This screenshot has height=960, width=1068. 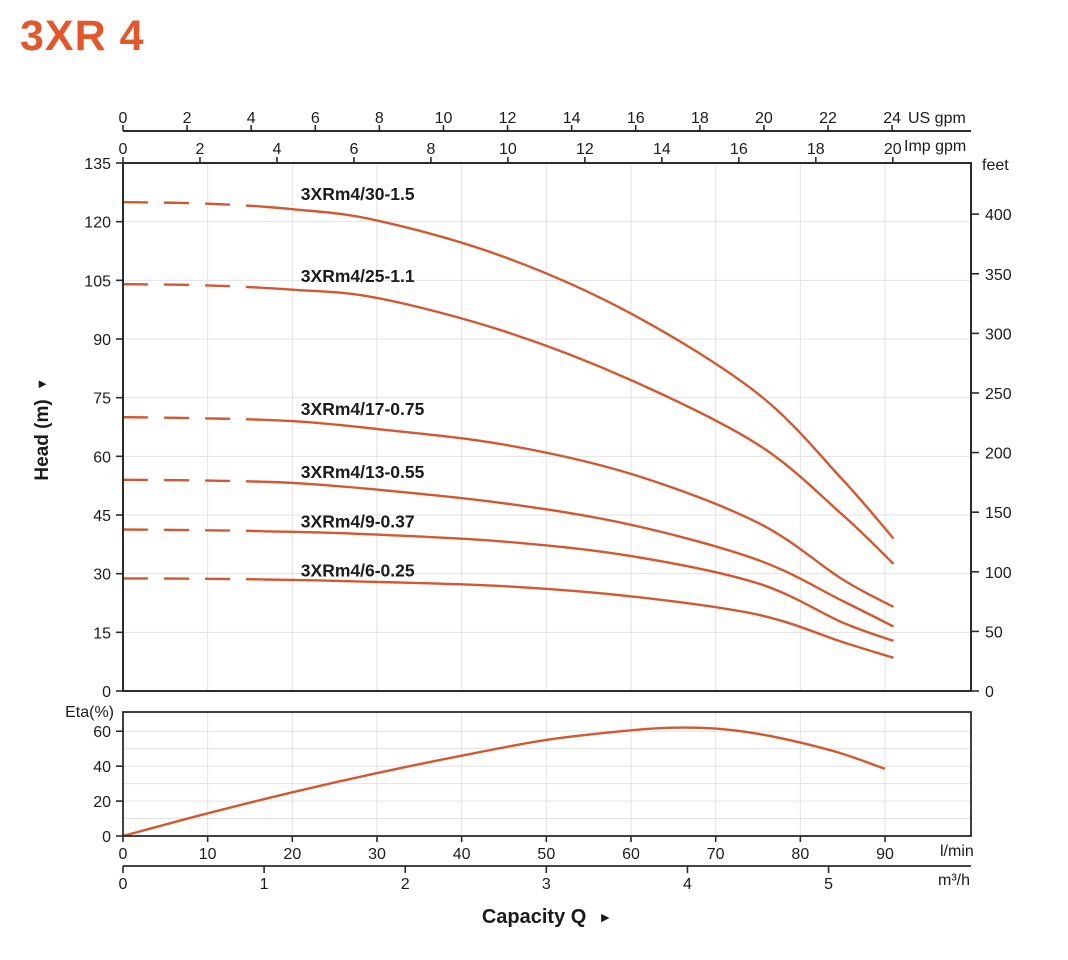 What do you see at coordinates (187, 118) in the screenshot?
I see `us-gpm-tick-label: 2` at bounding box center [187, 118].